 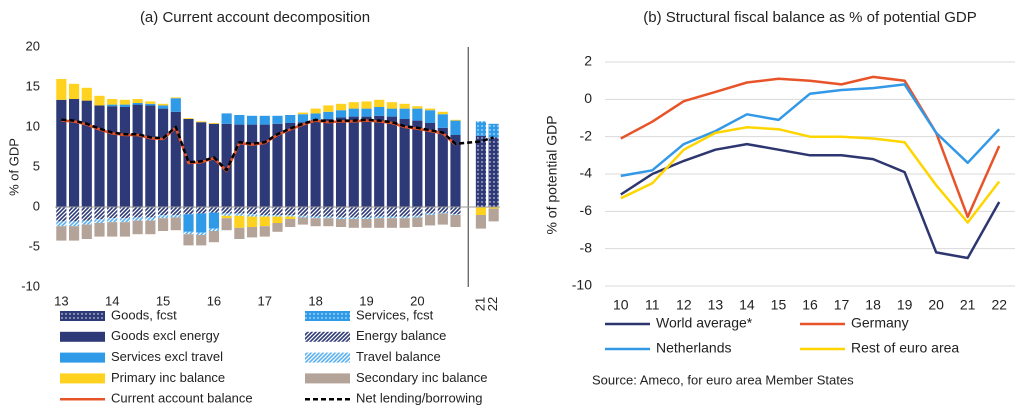 What do you see at coordinates (33, 45) in the screenshot?
I see `y-tick-label: 20` at bounding box center [33, 45].